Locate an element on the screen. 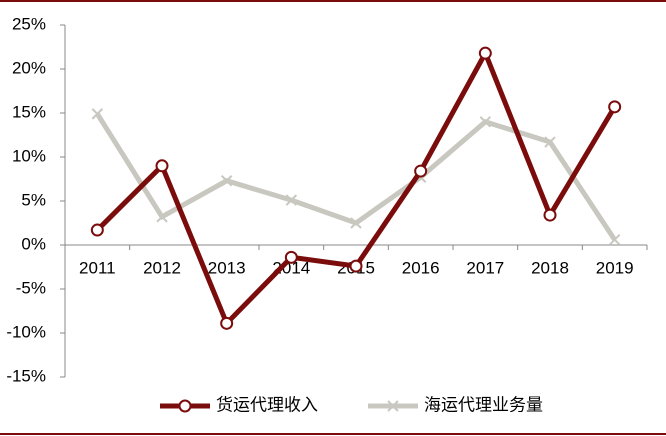 The image size is (666, 436). y-tick-label: 20% is located at coordinates (29, 67).